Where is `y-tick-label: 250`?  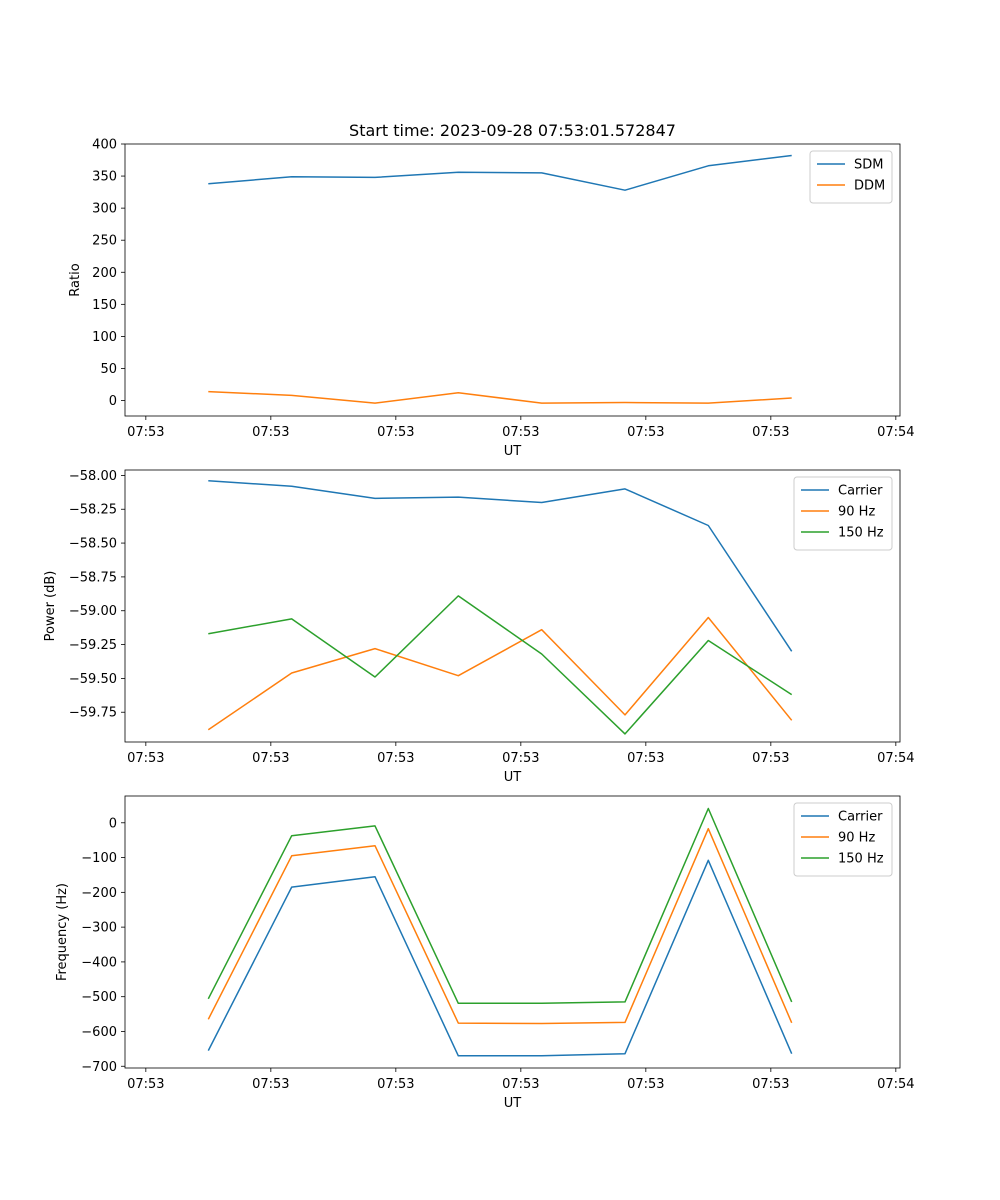
y-tick-label: 250 is located at coordinates (104, 241).